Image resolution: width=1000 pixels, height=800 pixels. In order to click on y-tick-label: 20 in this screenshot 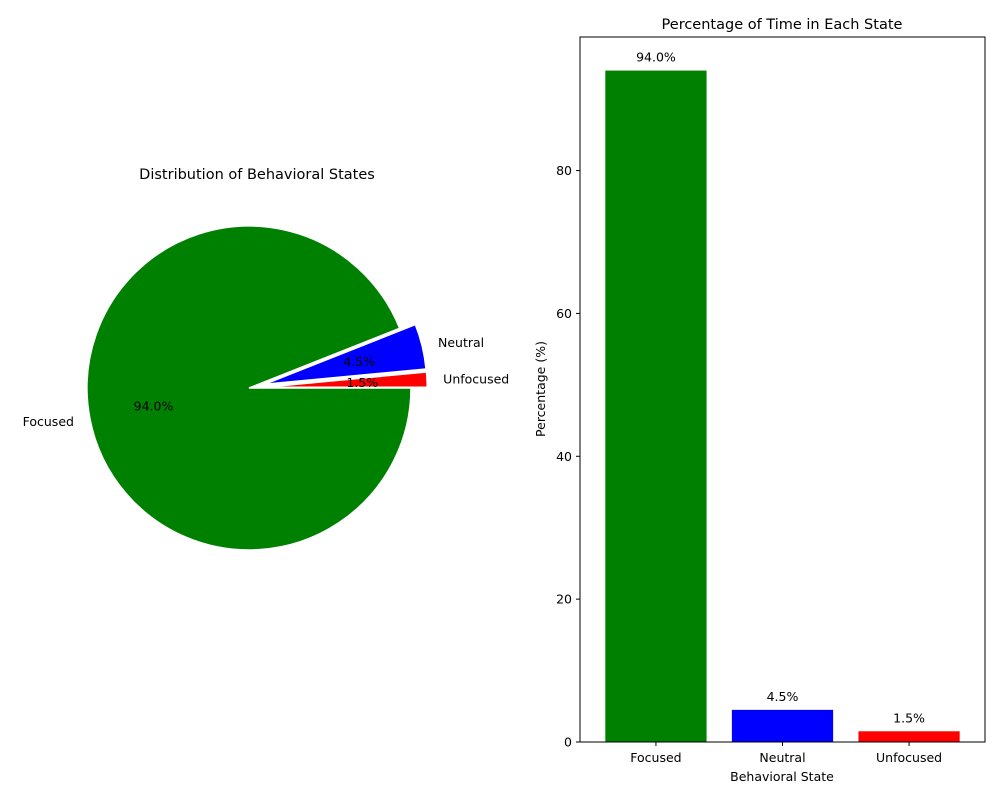, I will do `click(564, 599)`.